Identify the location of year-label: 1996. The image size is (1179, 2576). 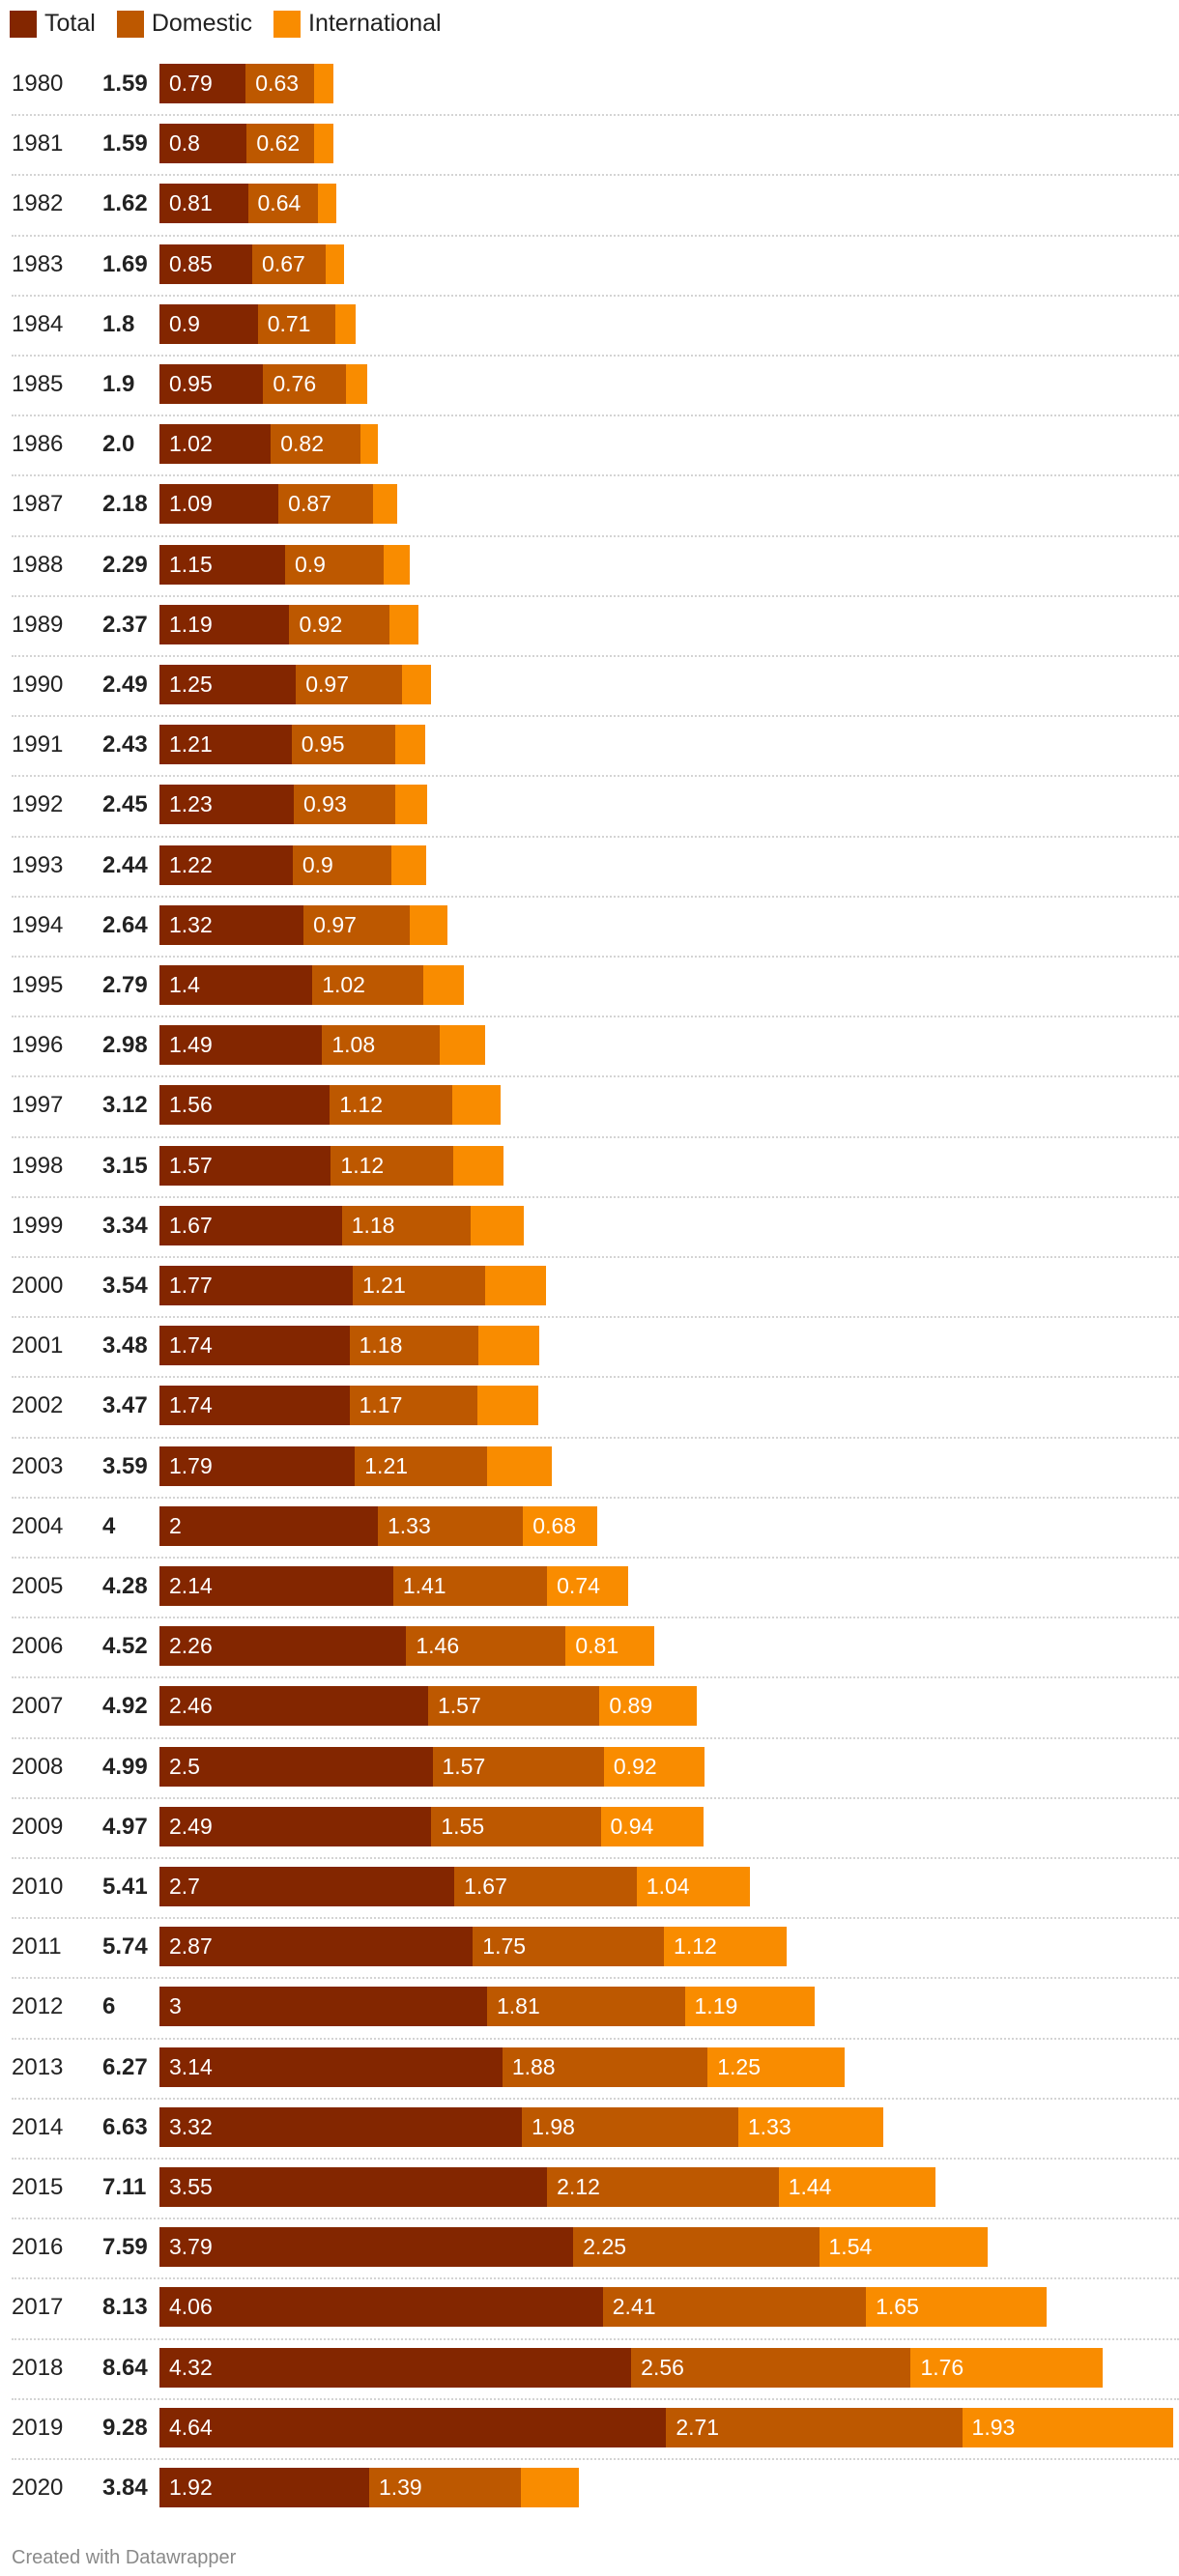
(38, 1046).